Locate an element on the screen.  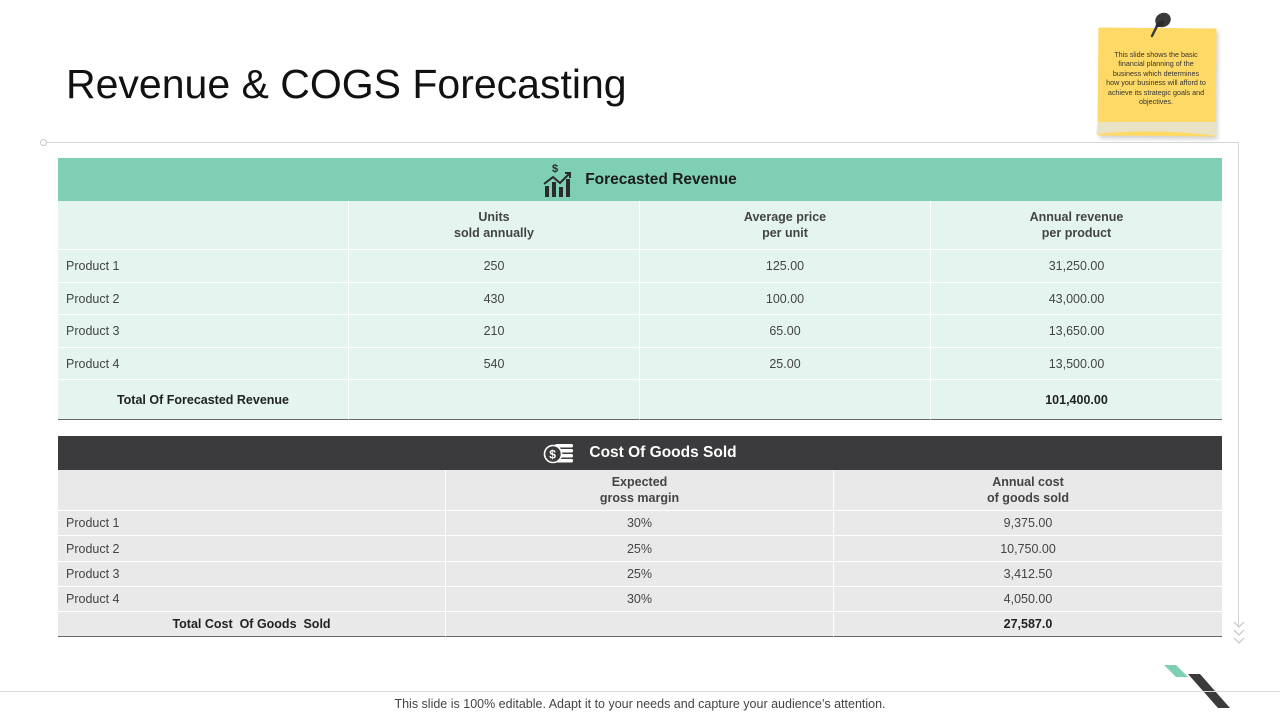
revenue-total-label: Total Of Forecasted Revenue is located at coordinates (203, 400).